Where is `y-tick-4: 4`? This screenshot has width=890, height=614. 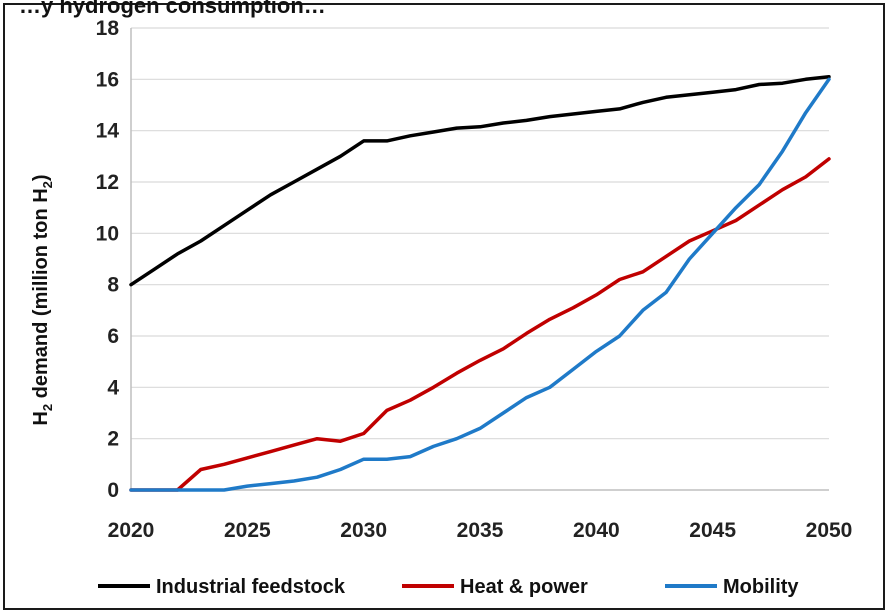 y-tick-4: 4 is located at coordinates (113, 387).